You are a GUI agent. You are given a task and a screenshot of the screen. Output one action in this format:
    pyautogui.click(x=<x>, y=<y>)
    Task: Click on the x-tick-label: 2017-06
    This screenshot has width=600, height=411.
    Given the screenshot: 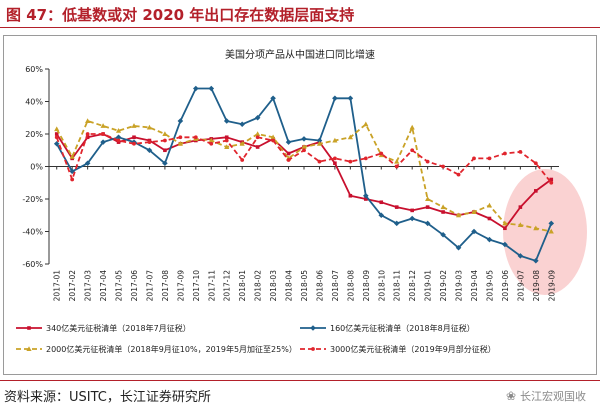 What is the action you would take?
    pyautogui.click(x=134, y=286)
    